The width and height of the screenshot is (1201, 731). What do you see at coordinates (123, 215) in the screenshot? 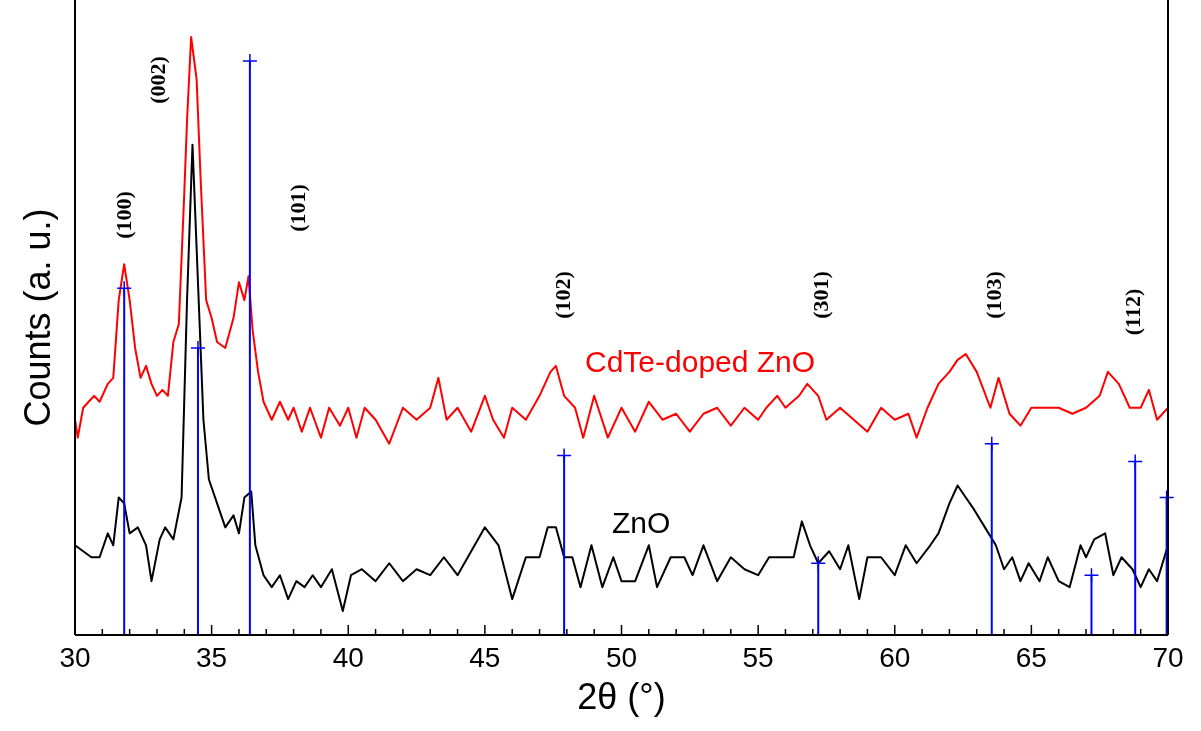
I see `annotation: (100)` at bounding box center [123, 215].